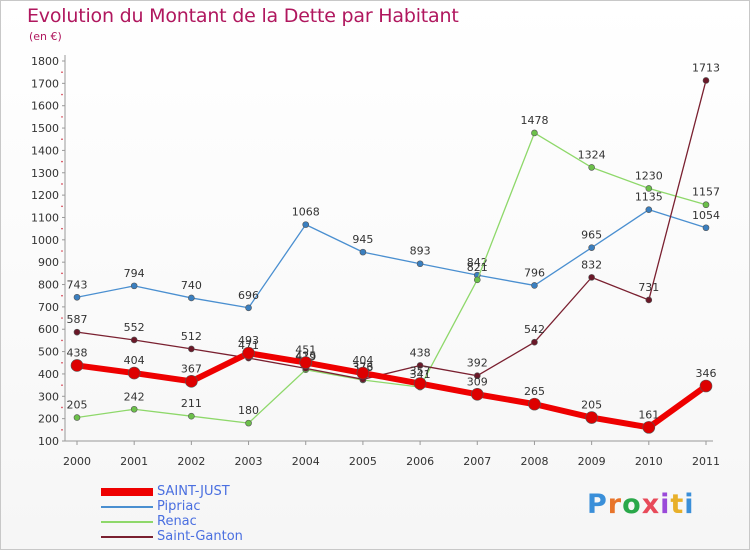  I want to click on x-tick-label: 2000, so click(77, 461).